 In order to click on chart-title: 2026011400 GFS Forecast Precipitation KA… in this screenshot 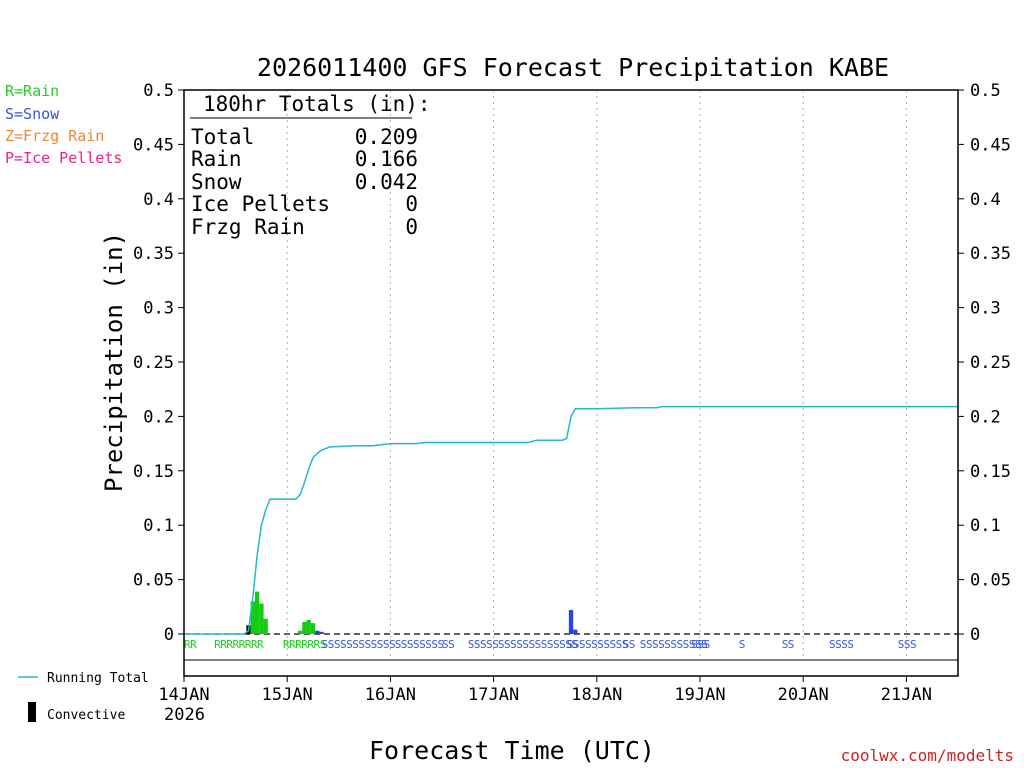, I will do `click(573, 67)`.